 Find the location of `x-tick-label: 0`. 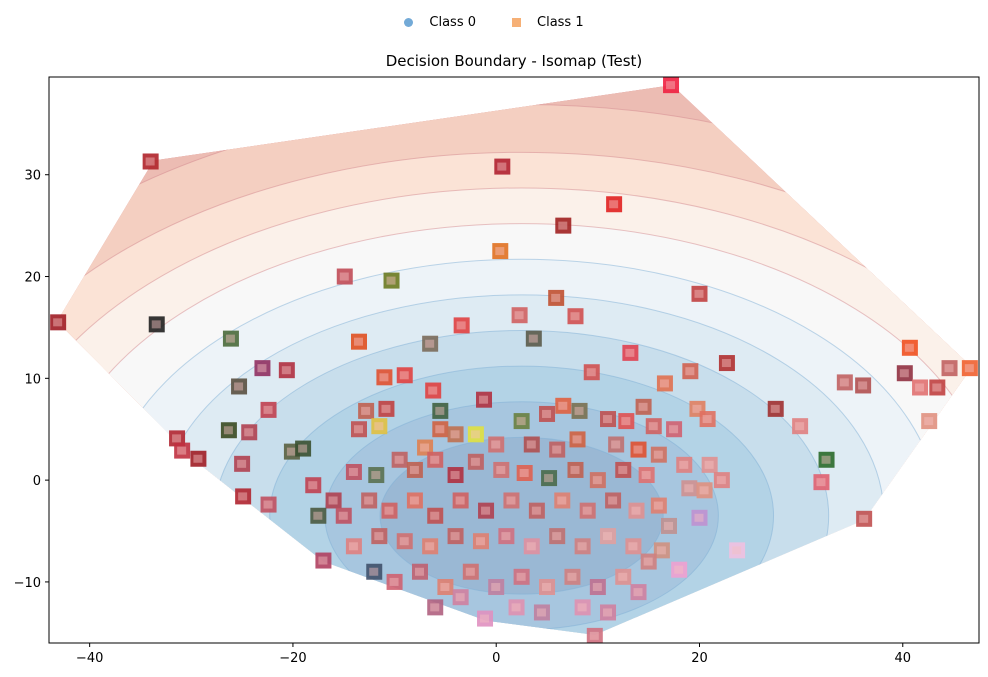

x-tick-label: 0 is located at coordinates (496, 658).